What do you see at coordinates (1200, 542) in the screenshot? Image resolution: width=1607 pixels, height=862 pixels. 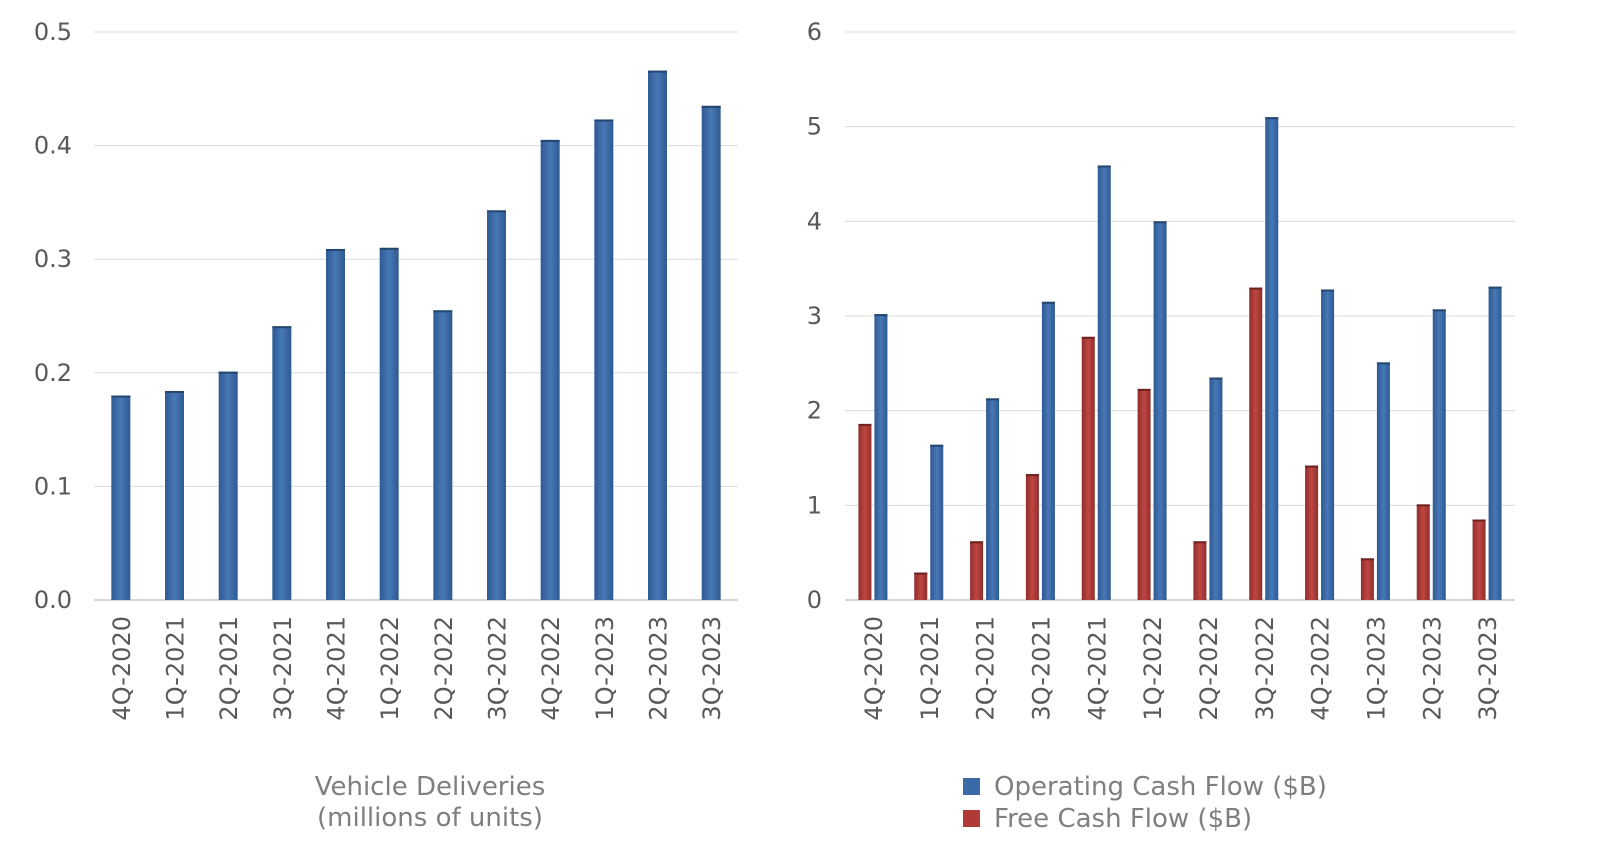 I see `free-cash-flow-b-bar-cap-2q-2022` at bounding box center [1200, 542].